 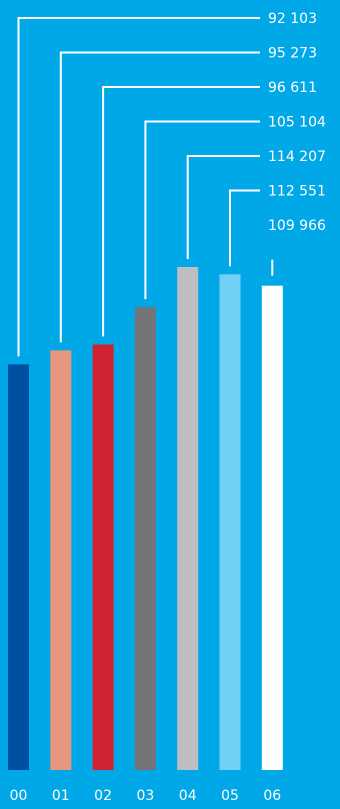 I want to click on category-label-00: 00, so click(x=19, y=796).